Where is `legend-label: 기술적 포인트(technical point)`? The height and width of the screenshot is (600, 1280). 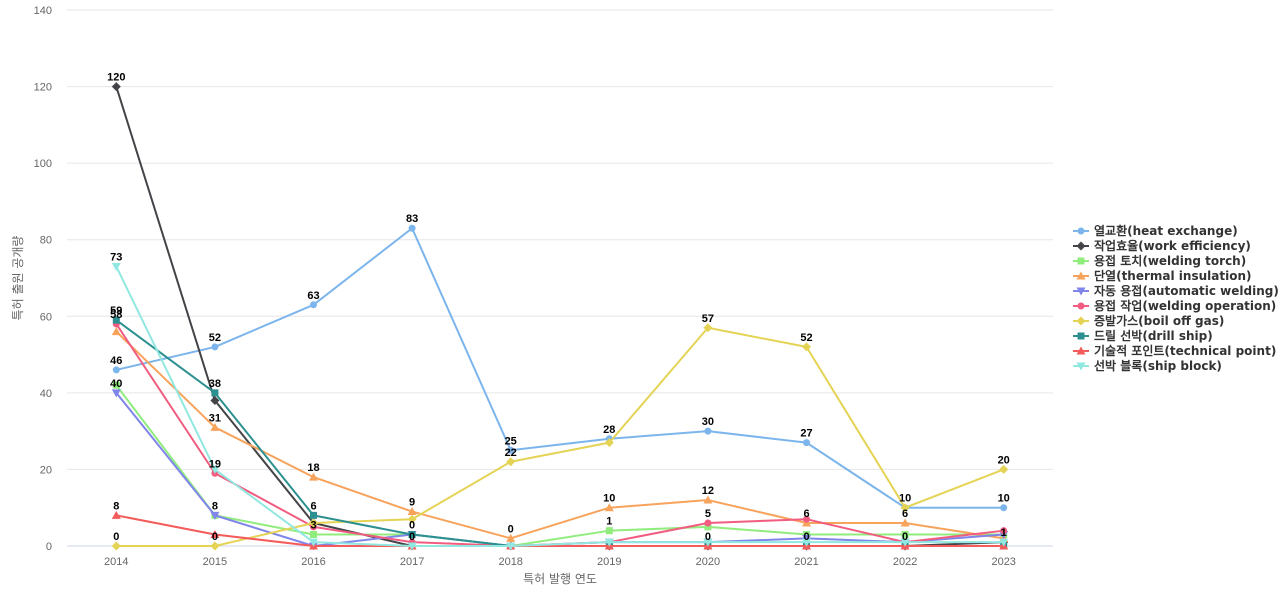 legend-label: 기술적 포인트(technical point) is located at coordinates (1185, 350).